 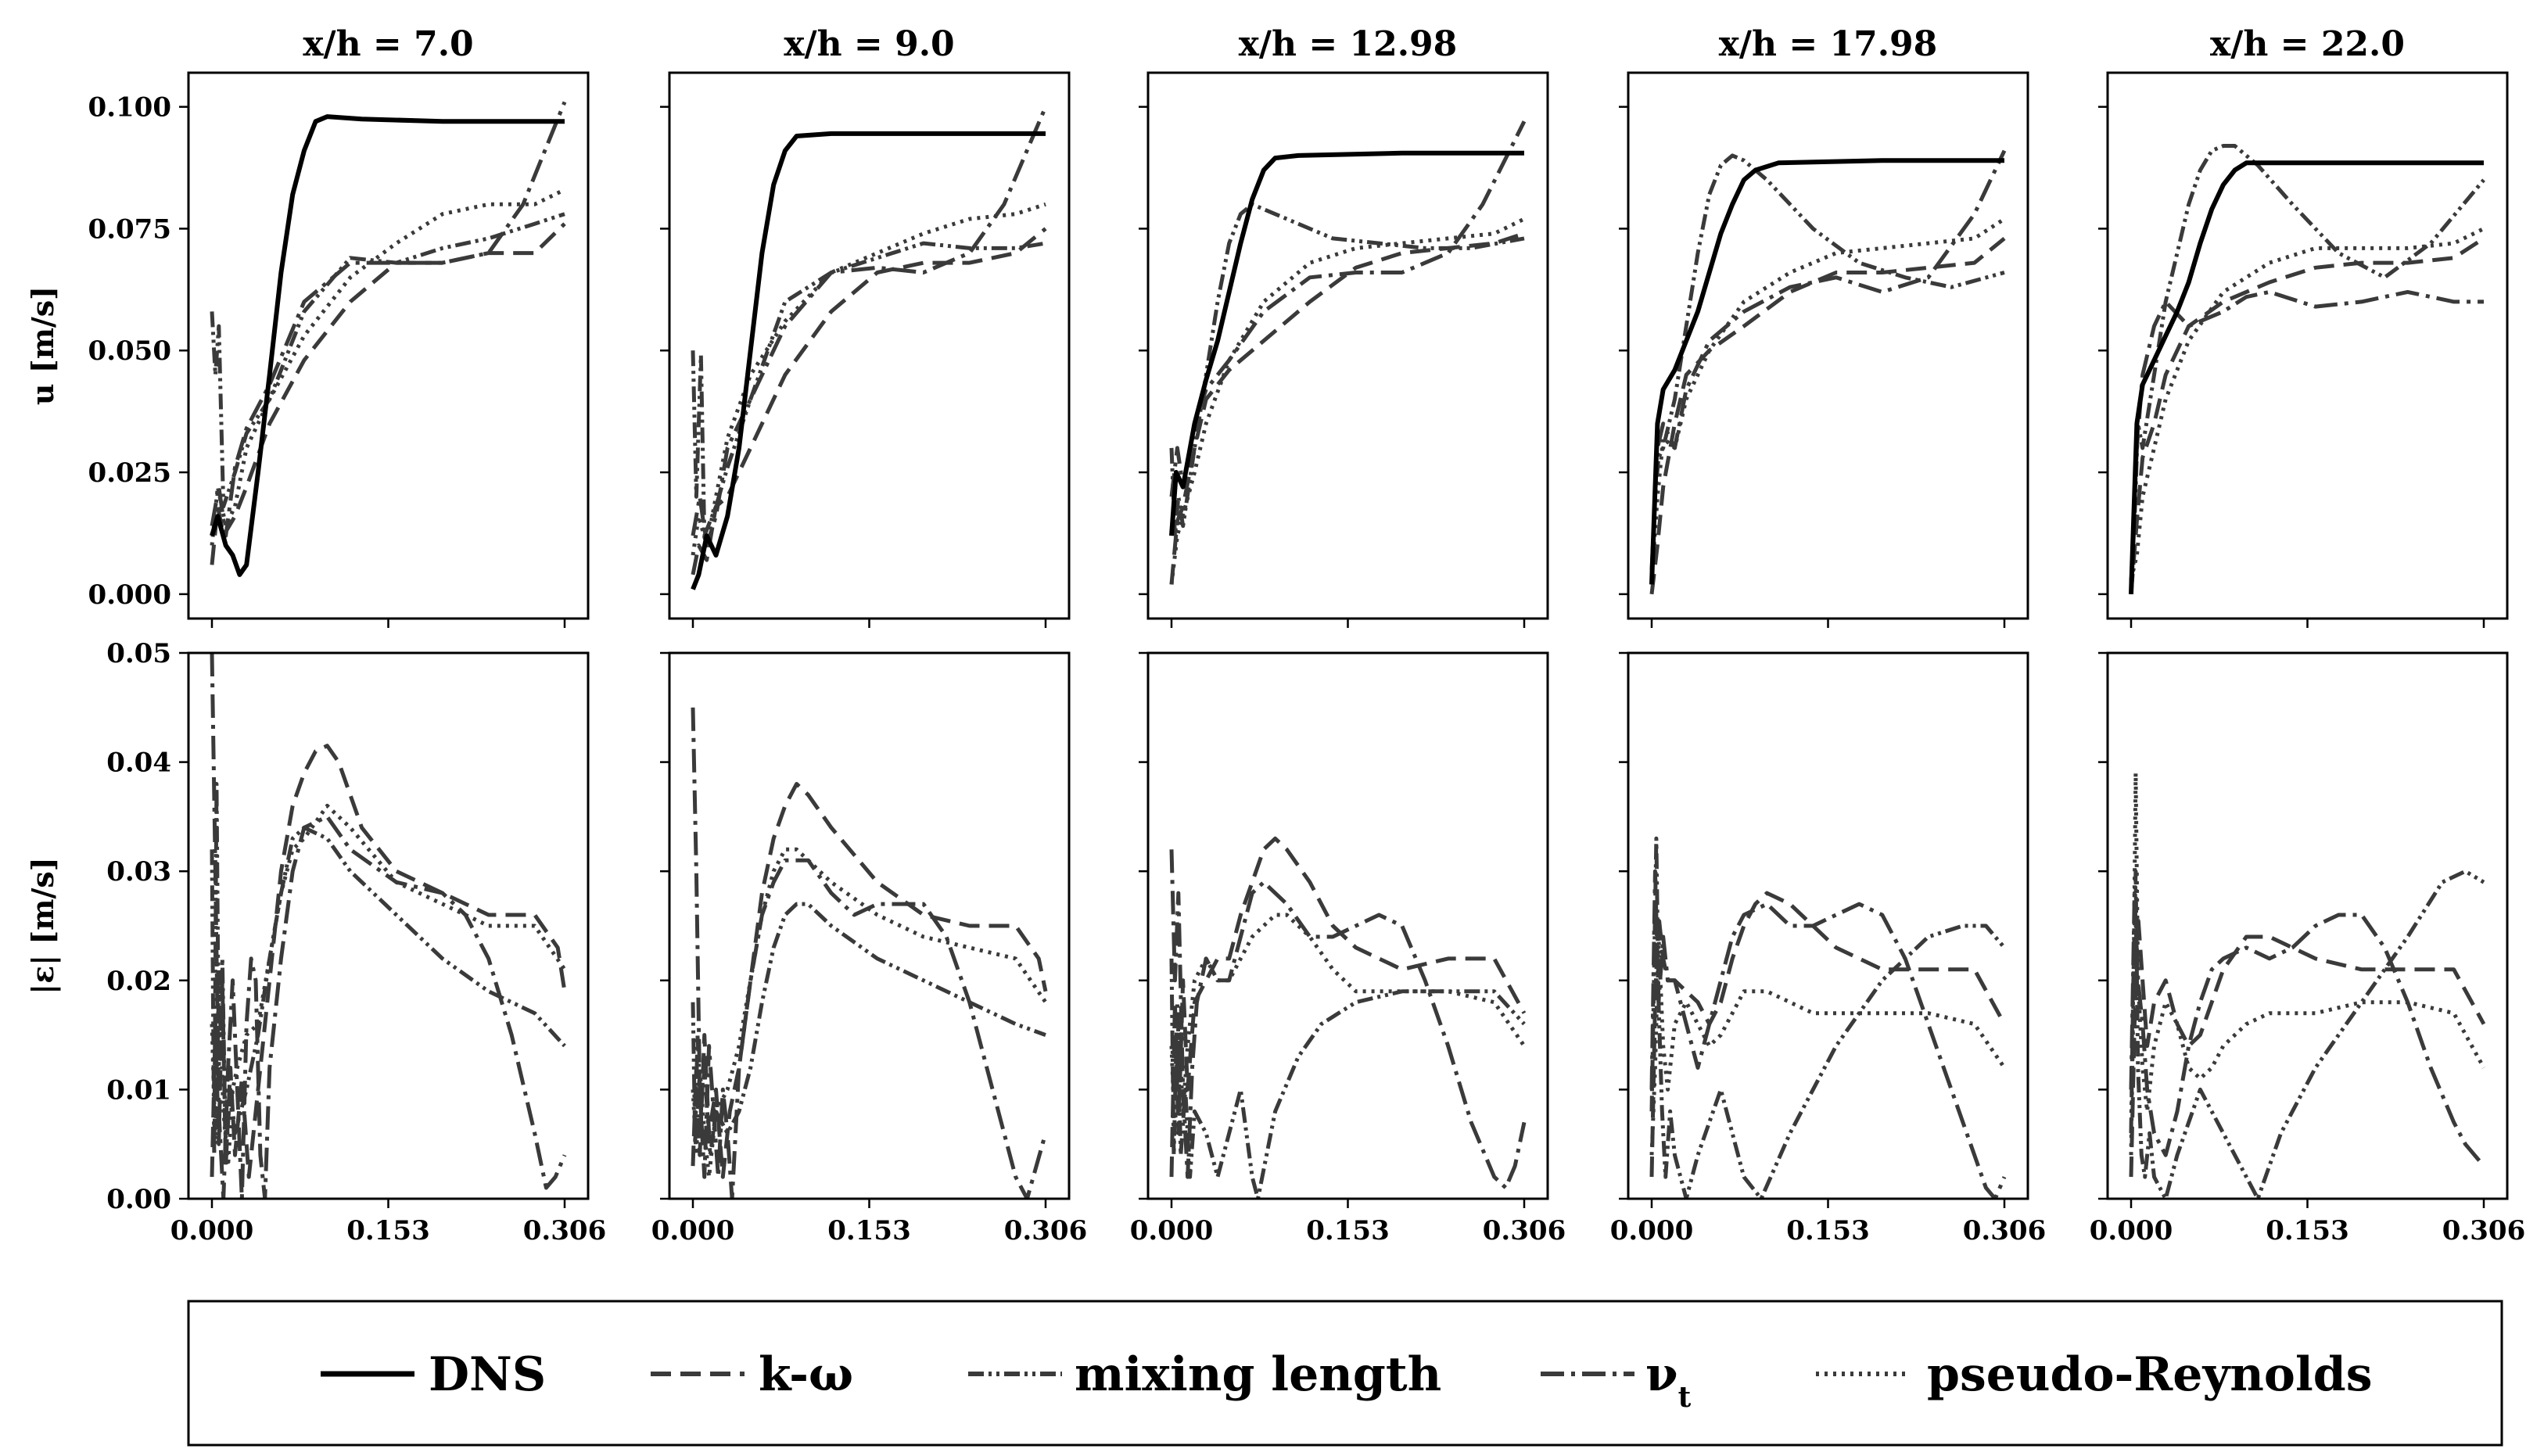 I want to click on y-tick-label: 0.000, so click(x=129, y=595).